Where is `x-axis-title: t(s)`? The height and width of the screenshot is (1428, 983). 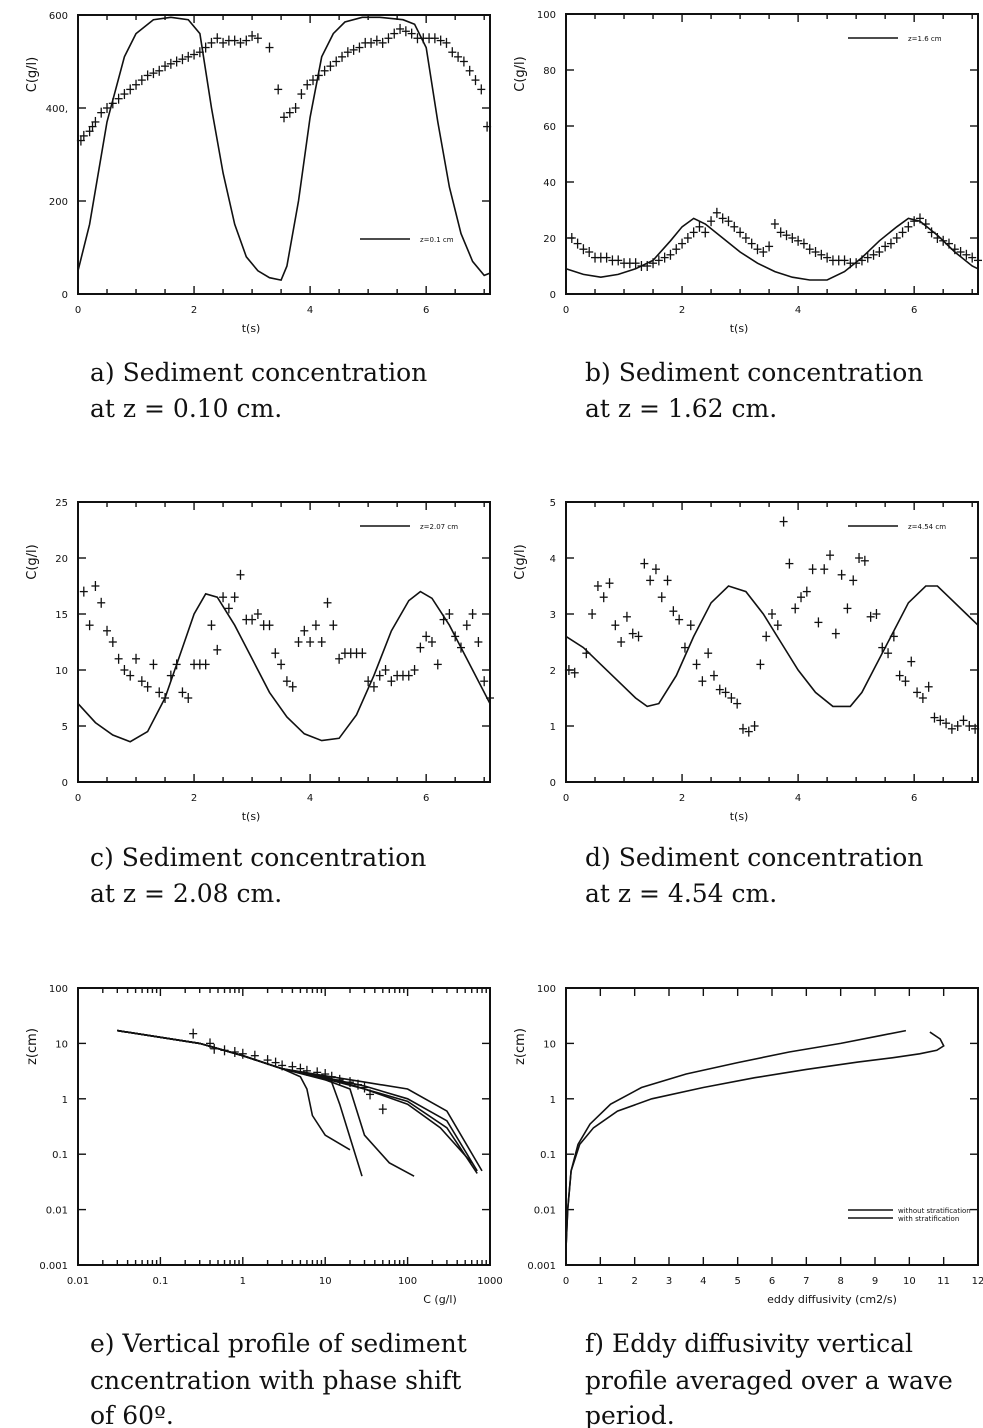 x-axis-title: t(s) is located at coordinates (739, 816).